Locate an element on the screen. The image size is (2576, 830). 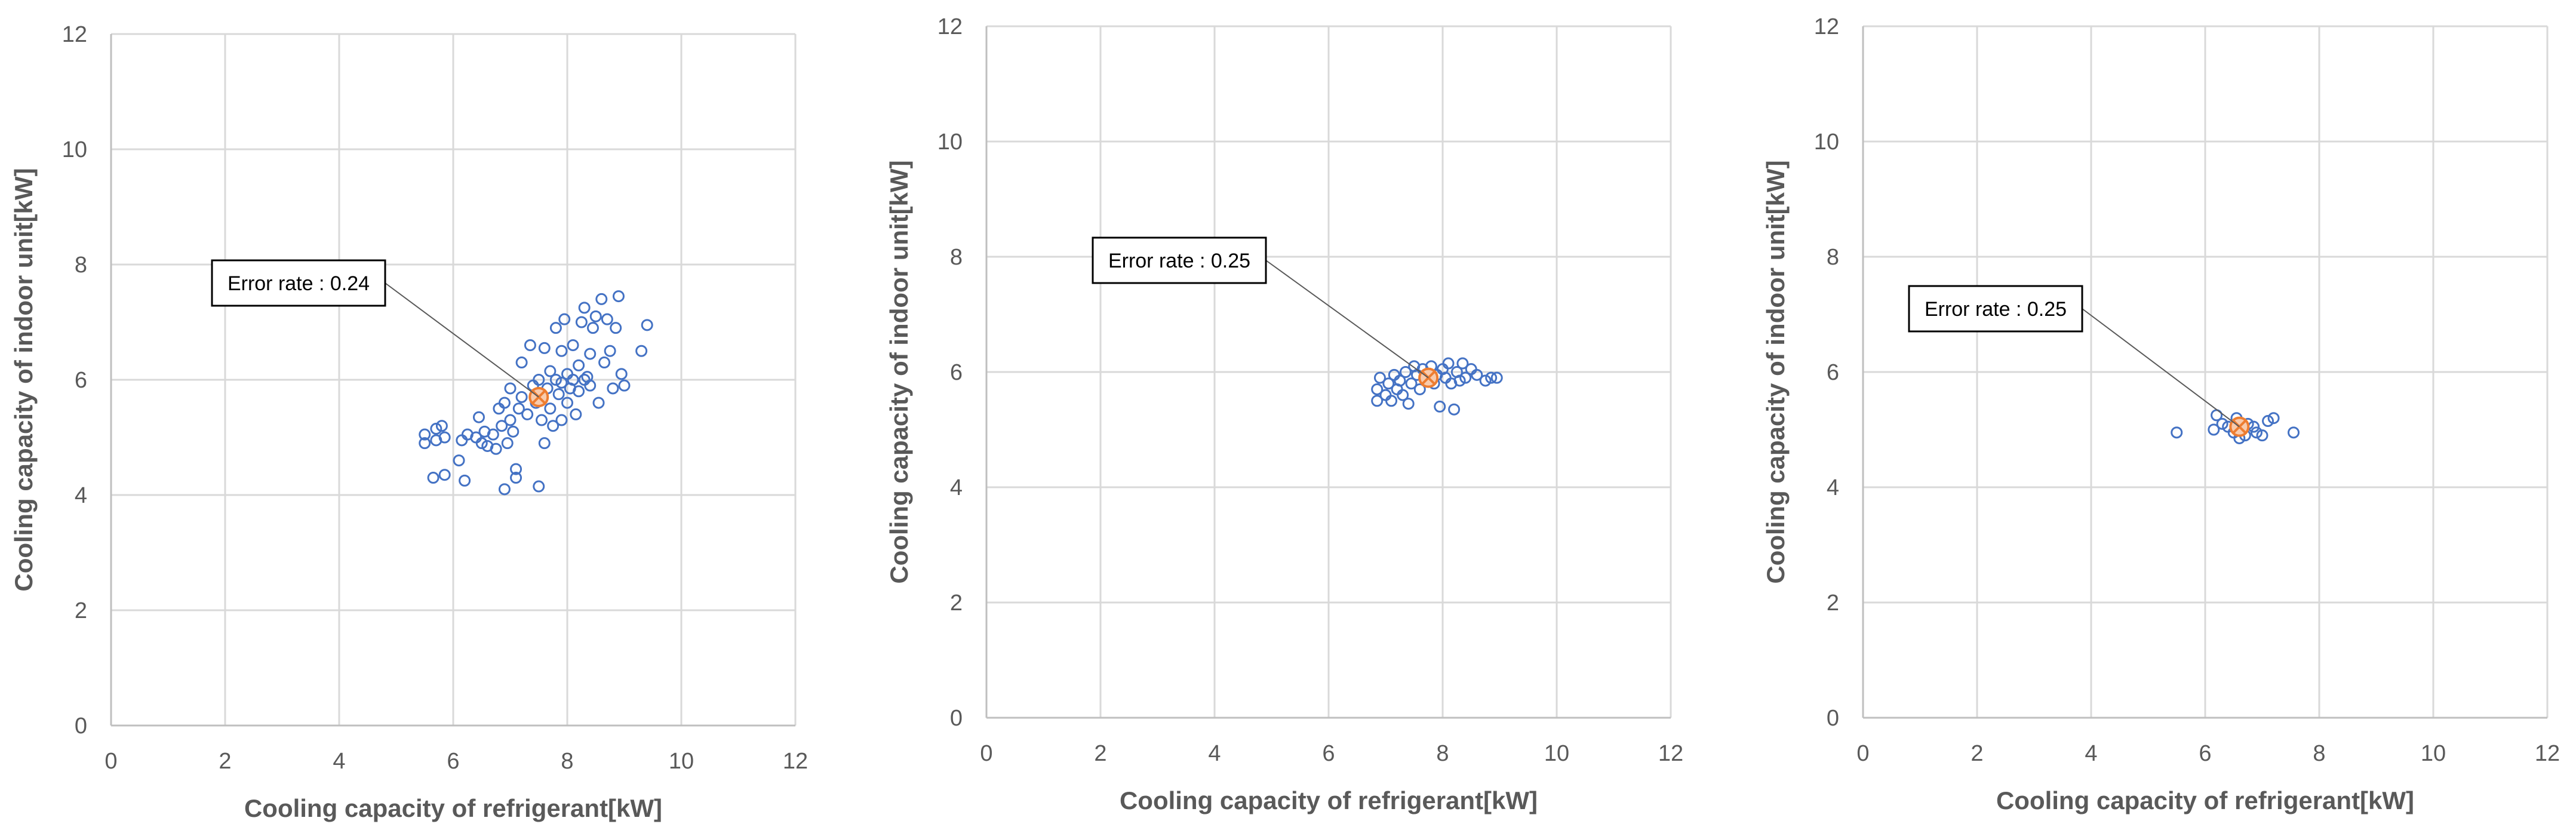
annotation-label: Error rate : 0.25 is located at coordinates (1179, 261).